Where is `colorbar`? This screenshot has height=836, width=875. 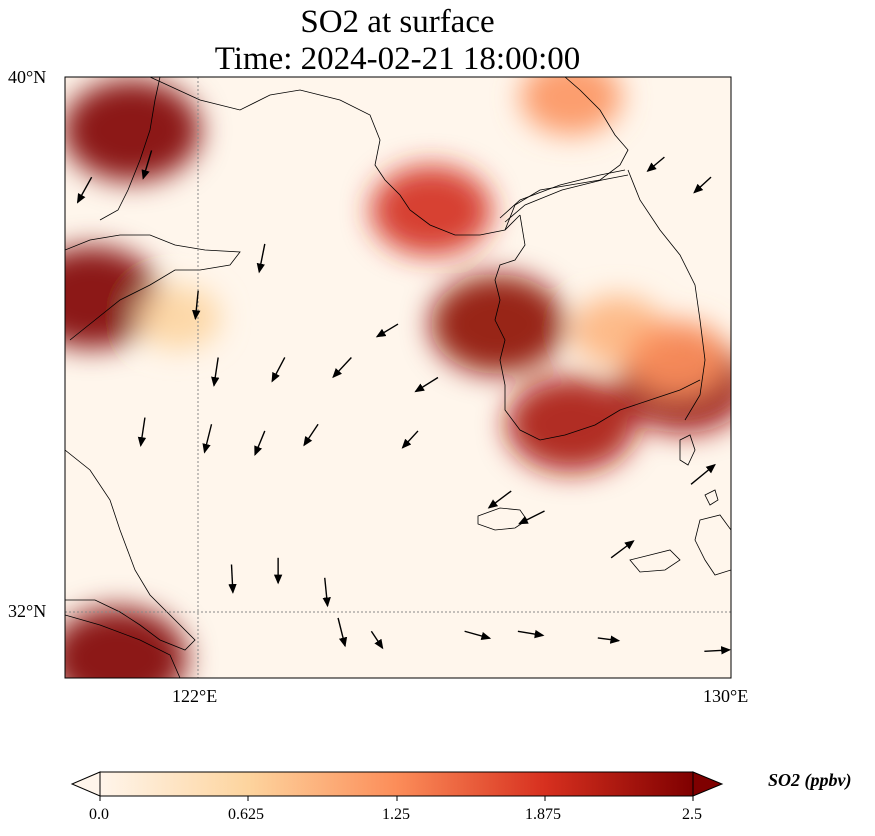 colorbar is located at coordinates (397, 786).